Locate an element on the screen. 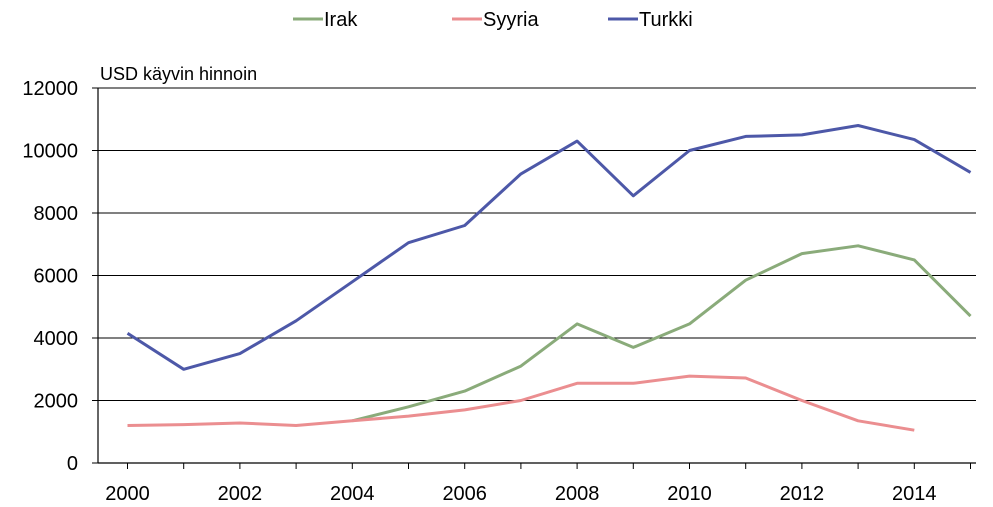 Image resolution: width=993 pixels, height=507 pixels. y-tick-label: 6000 is located at coordinates (56, 277).